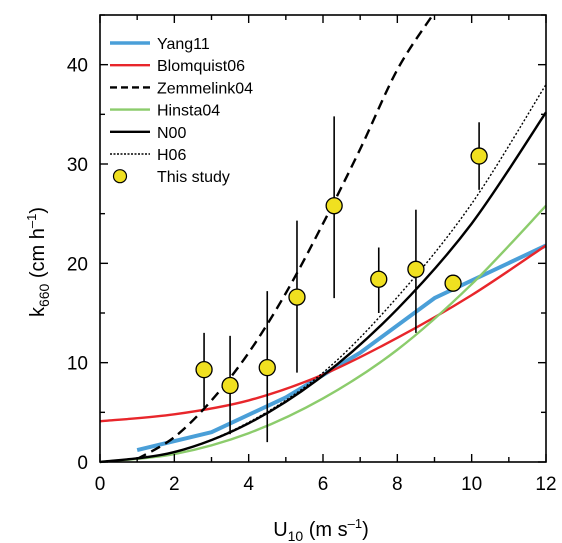 The height and width of the screenshot is (543, 562). I want to click on legend-label: H06, so click(171, 155).